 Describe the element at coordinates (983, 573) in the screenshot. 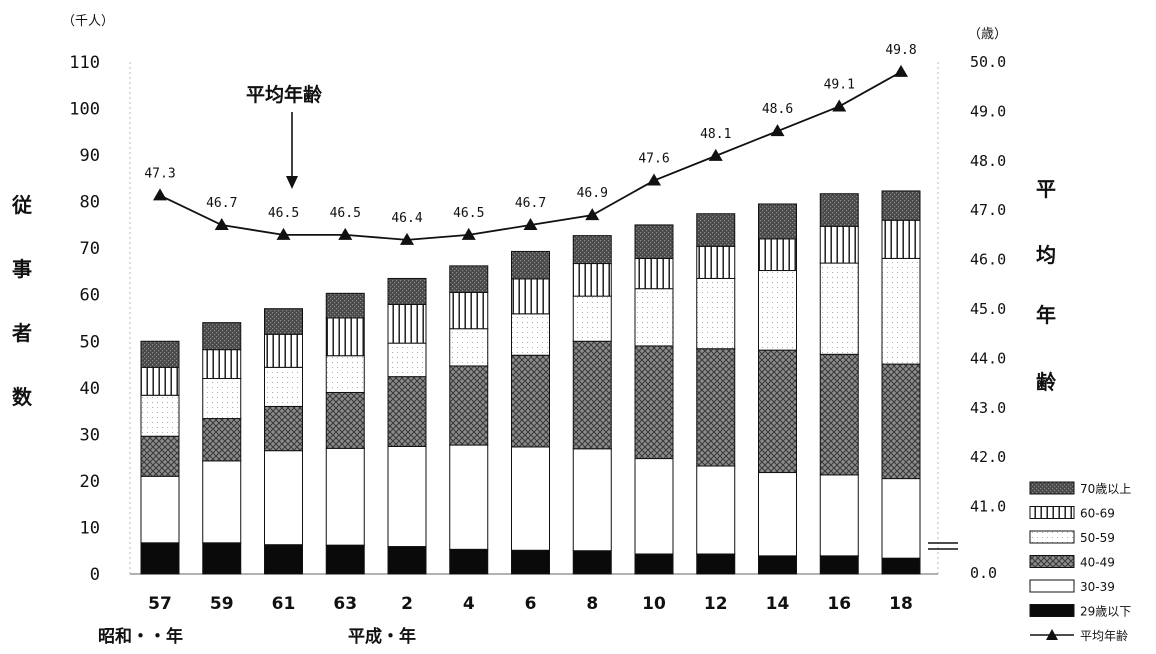

I see `right-tick-label: 0.0` at that location.